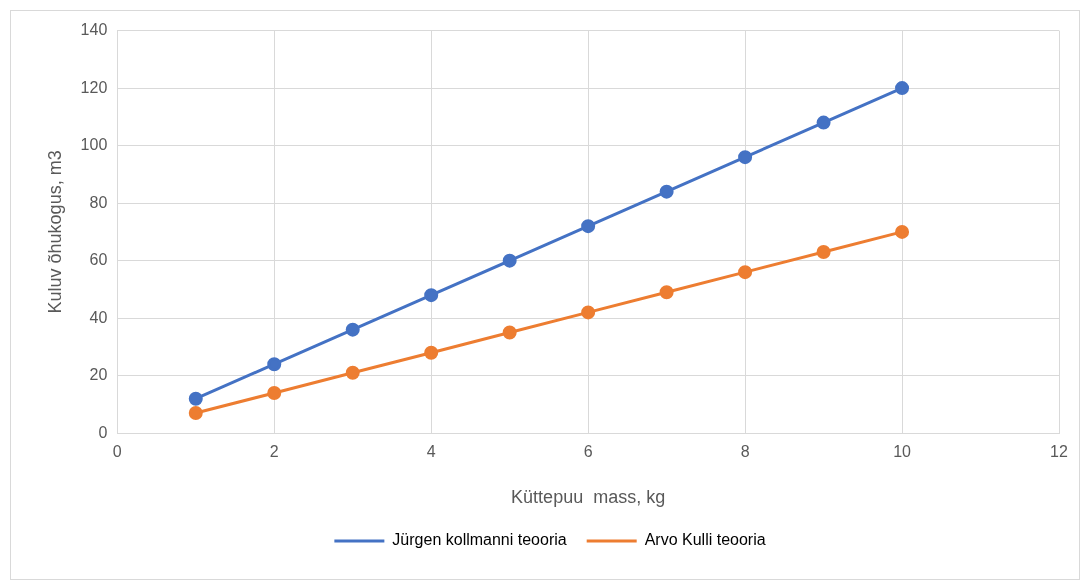 The height and width of the screenshot is (584, 1083). What do you see at coordinates (98, 260) in the screenshot?
I see `y-tick-label: 60` at bounding box center [98, 260].